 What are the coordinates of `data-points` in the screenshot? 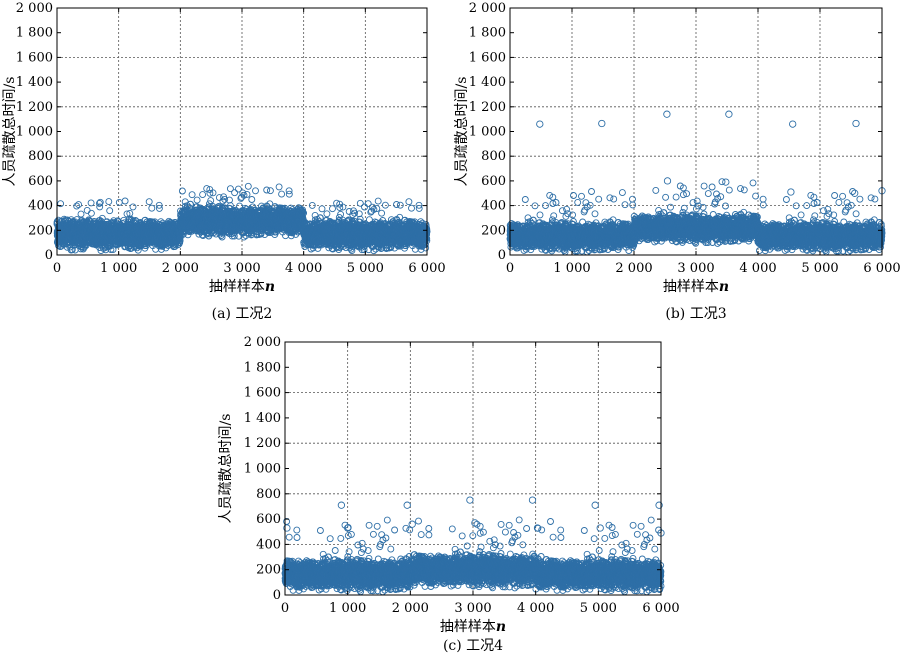 It's located at (242, 218).